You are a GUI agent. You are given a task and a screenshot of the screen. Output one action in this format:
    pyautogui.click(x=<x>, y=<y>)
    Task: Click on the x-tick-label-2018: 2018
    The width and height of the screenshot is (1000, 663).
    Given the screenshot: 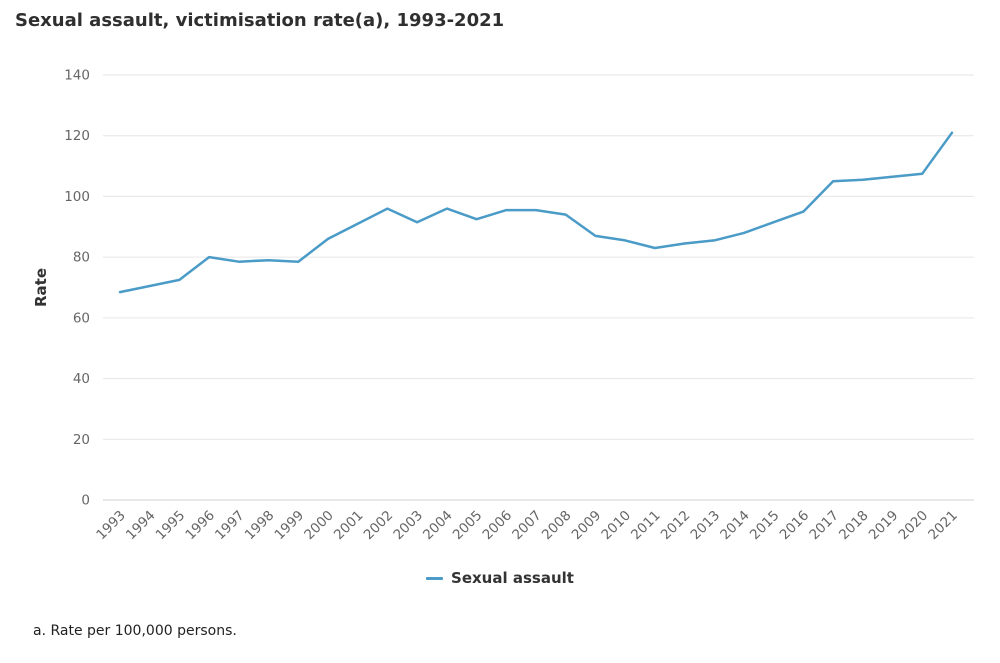 What is the action you would take?
    pyautogui.click(x=854, y=526)
    